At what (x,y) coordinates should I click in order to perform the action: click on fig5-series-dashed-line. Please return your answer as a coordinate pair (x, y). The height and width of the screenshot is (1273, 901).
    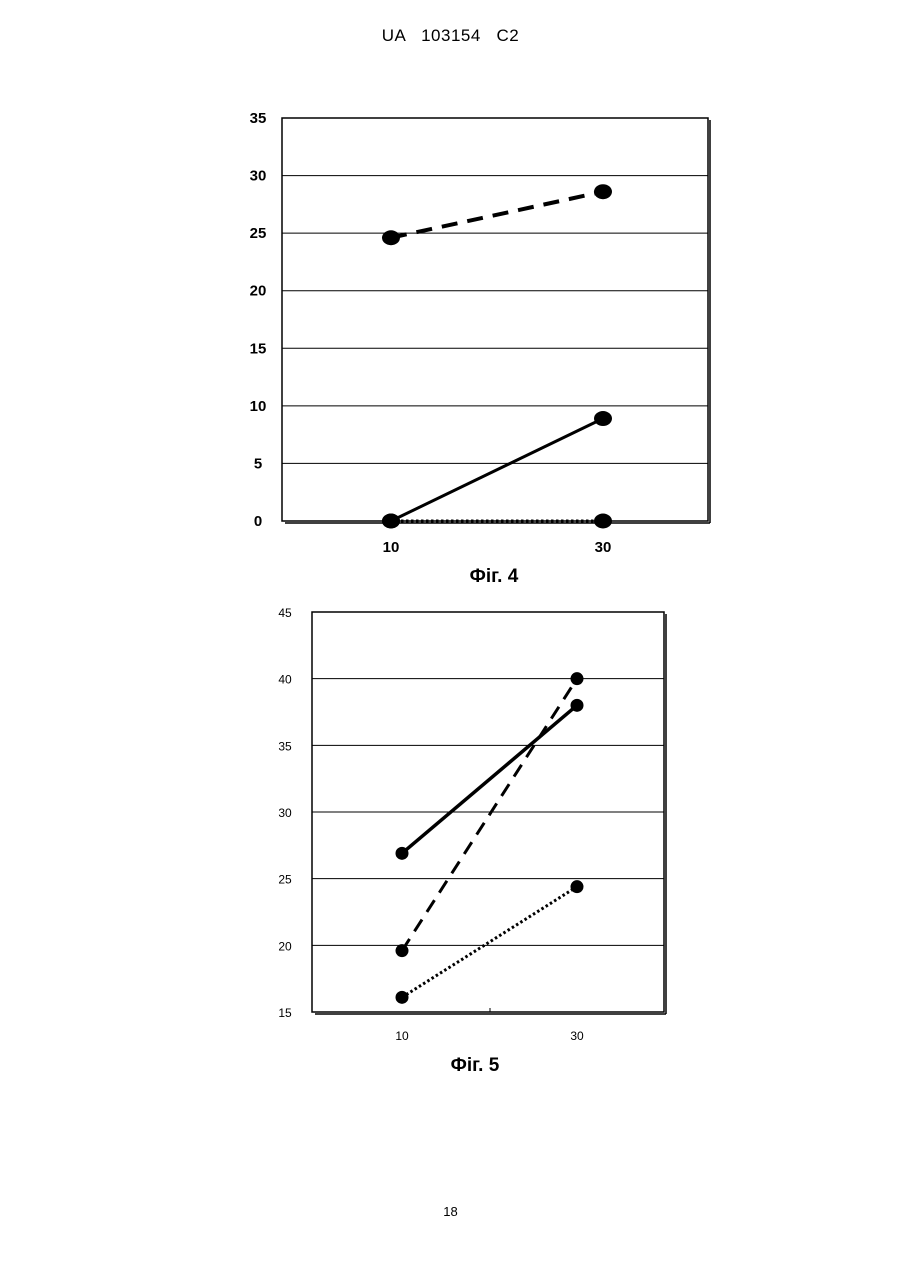
    Looking at the image, I should click on (489, 815).